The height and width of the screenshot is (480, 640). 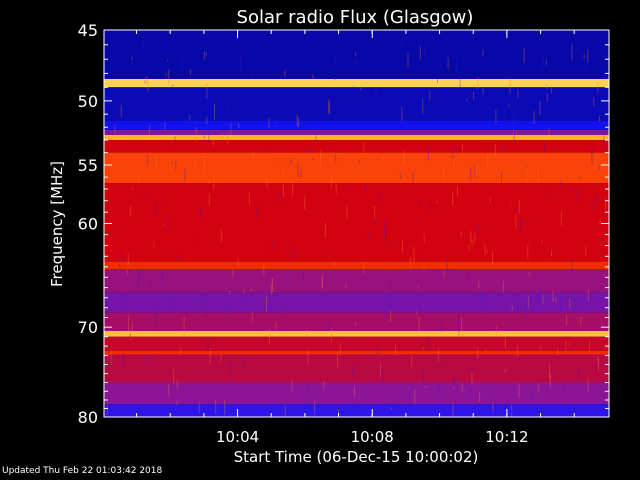 What do you see at coordinates (237, 437) in the screenshot?
I see `x-tick-label: 10:04` at bounding box center [237, 437].